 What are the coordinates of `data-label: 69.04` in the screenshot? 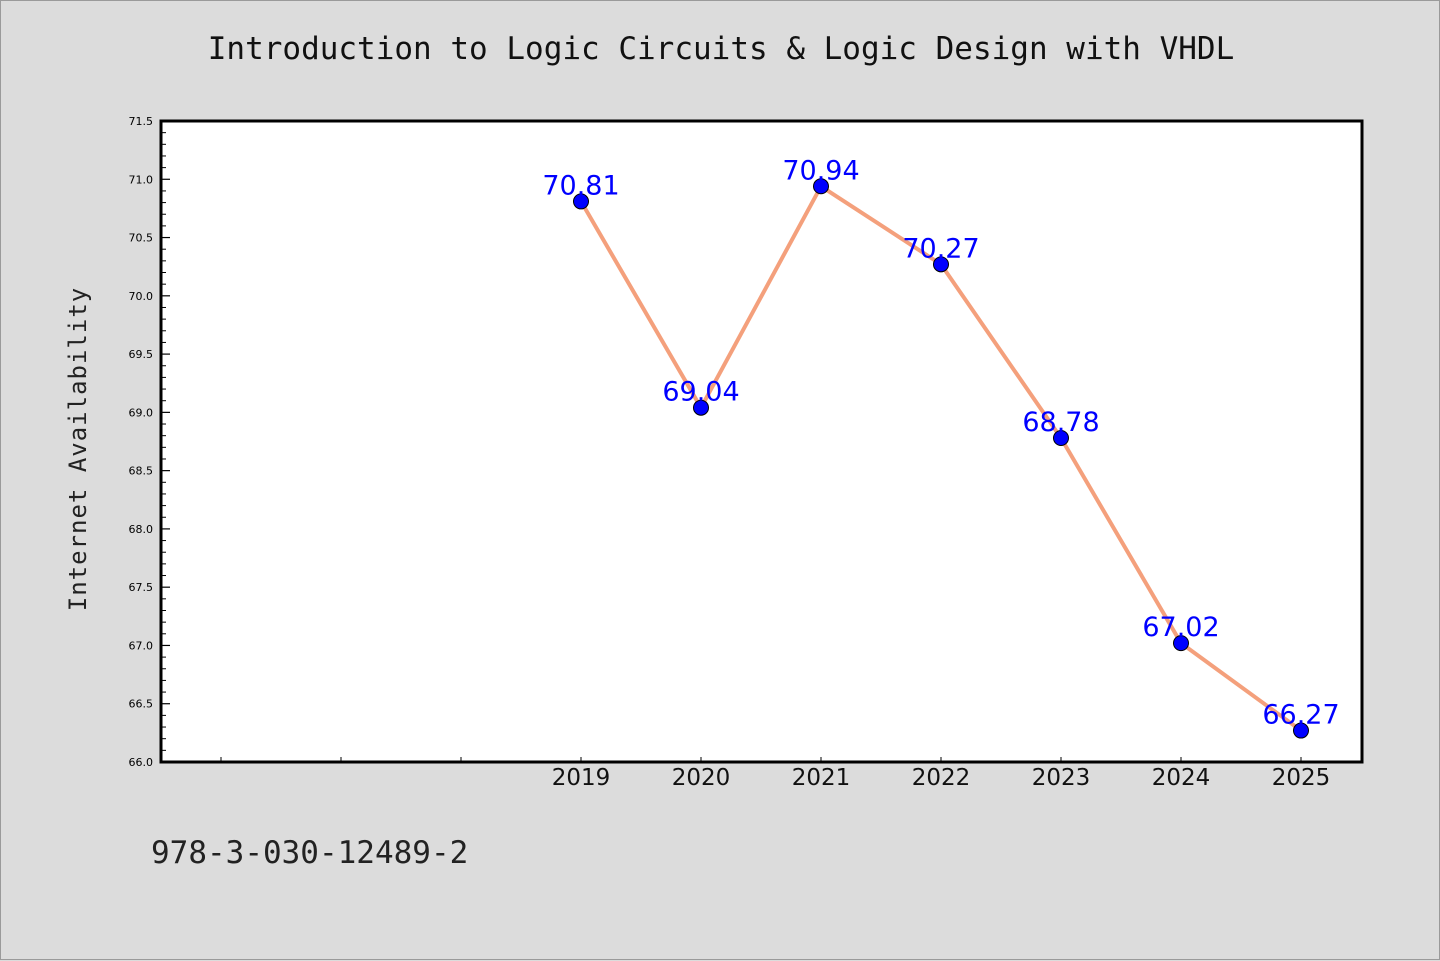 It's located at (700, 392).